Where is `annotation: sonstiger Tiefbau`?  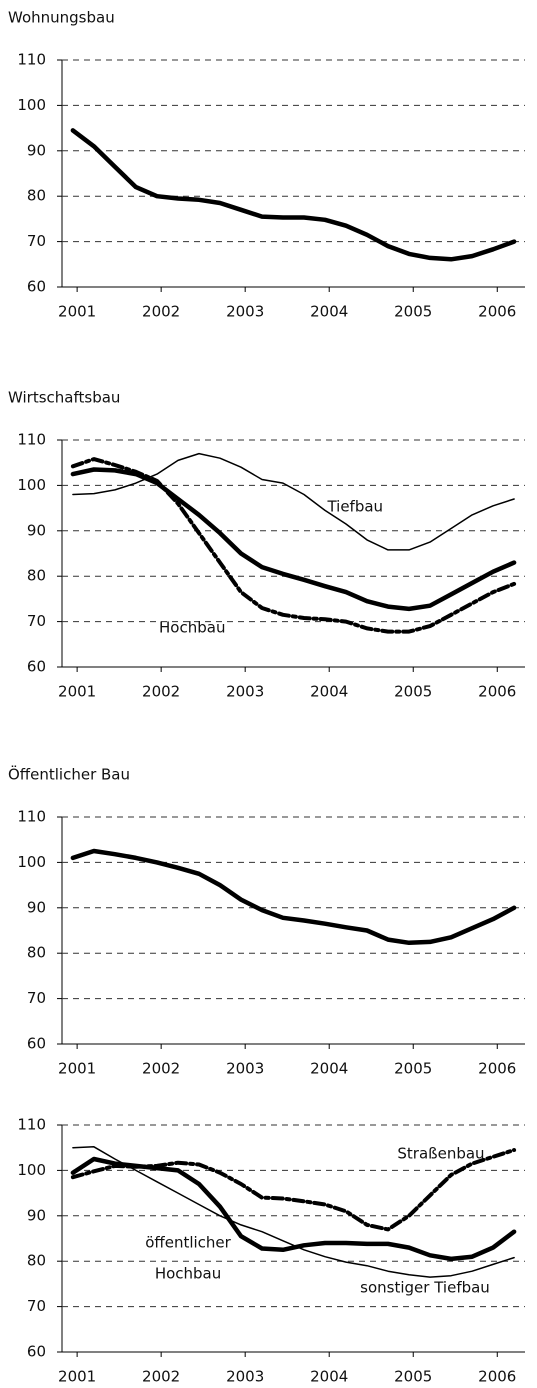
annotation: sonstiger Tiefbau is located at coordinates (425, 1287).